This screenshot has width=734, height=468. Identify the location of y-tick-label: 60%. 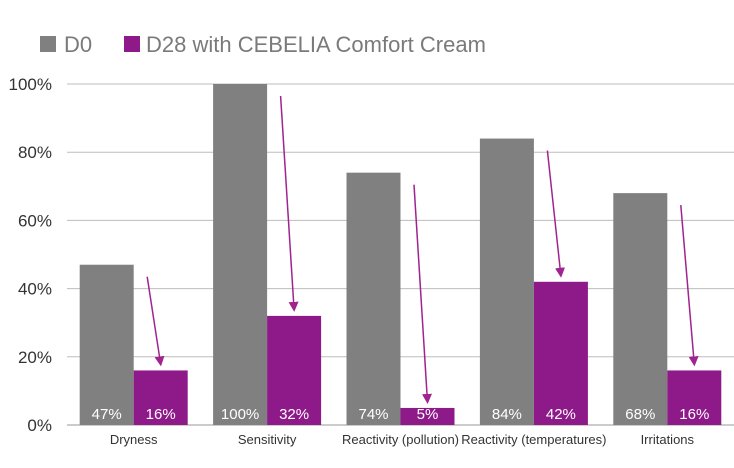
(35, 220).